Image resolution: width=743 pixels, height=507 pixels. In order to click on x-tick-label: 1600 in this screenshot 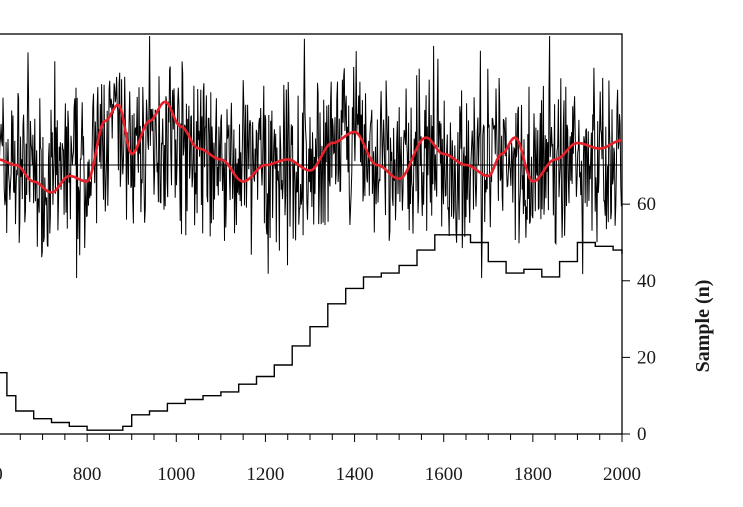, I will do `click(444, 474)`.